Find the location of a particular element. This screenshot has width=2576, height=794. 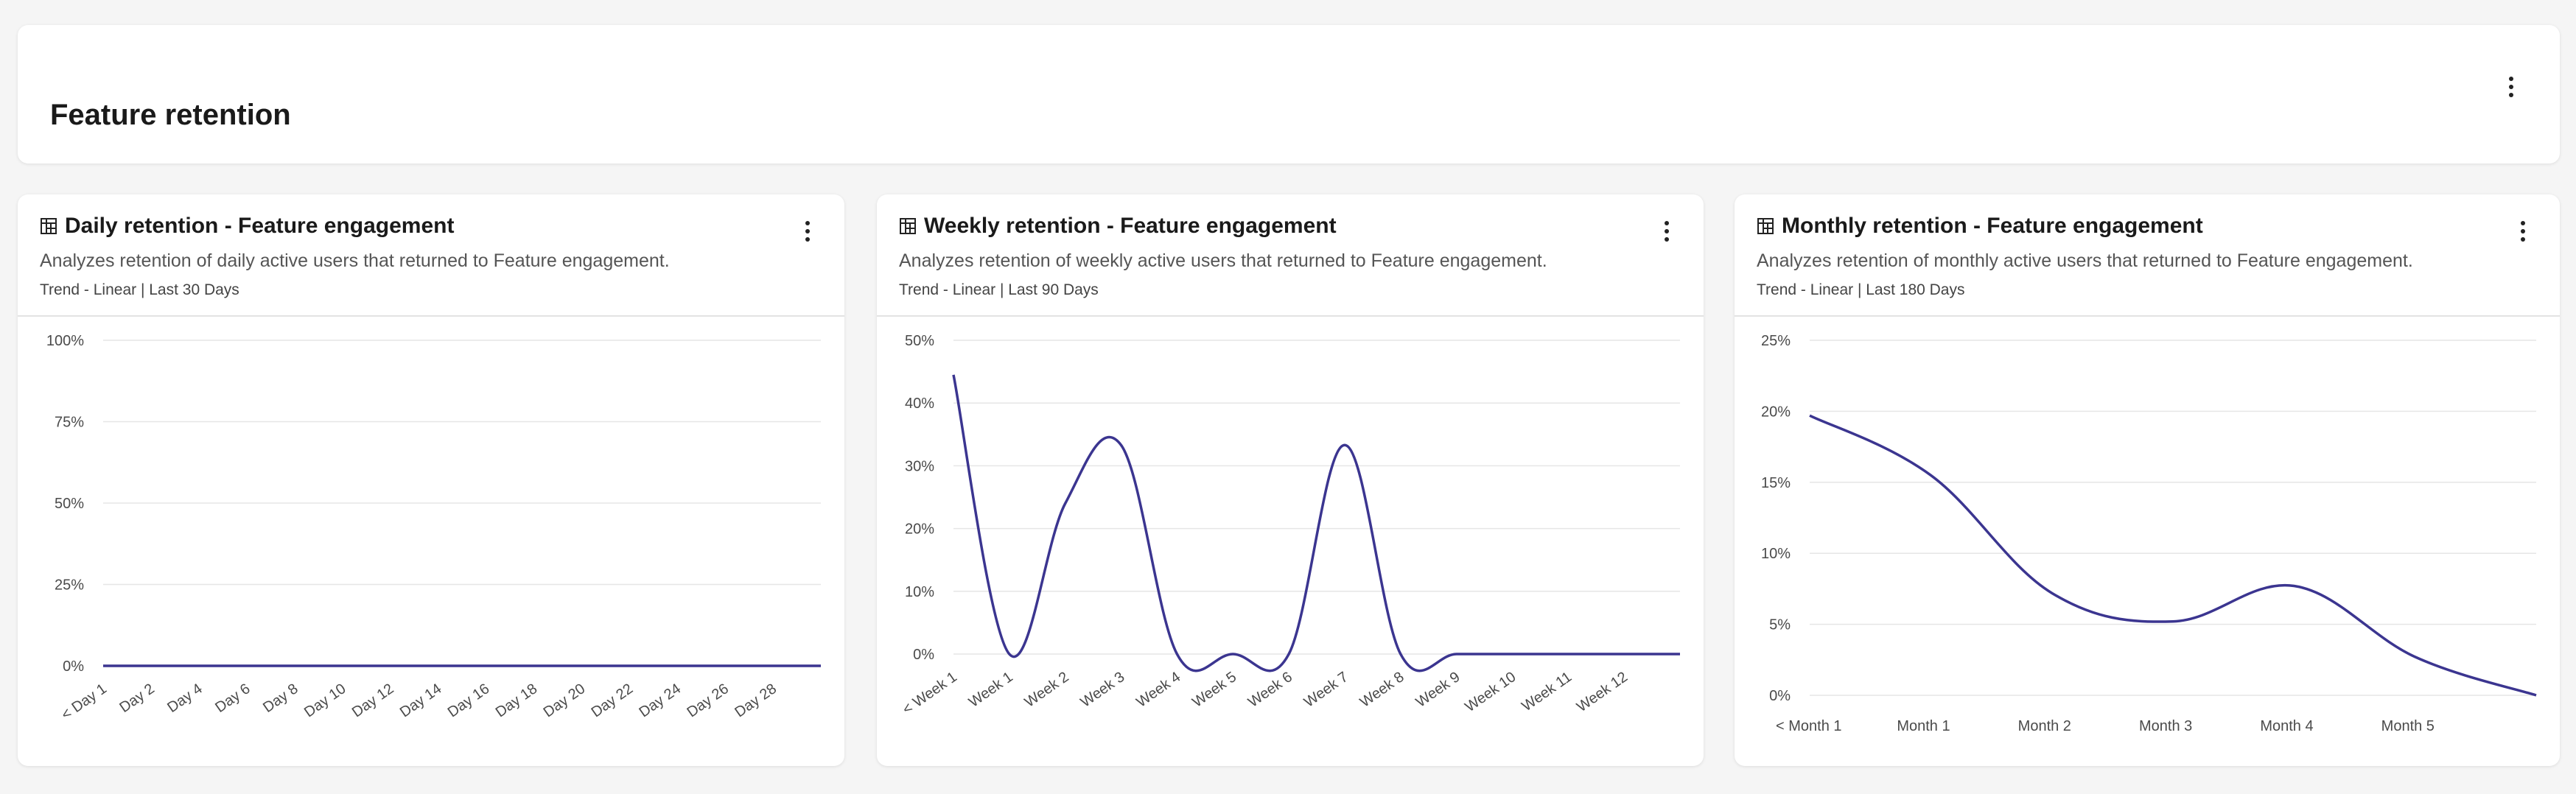

x-tick-label: Day 12 is located at coordinates (373, 700).